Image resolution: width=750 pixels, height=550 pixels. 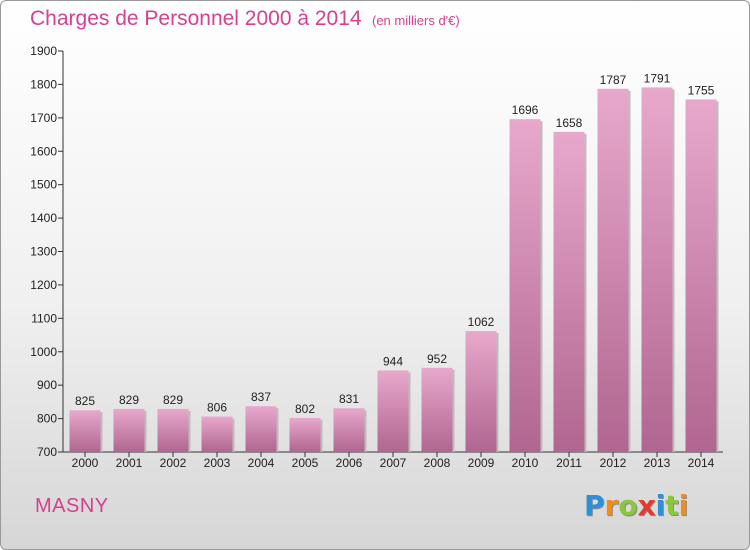 What do you see at coordinates (416, 20) in the screenshot?
I see `chart-subtitle: (en milliers d'€)` at bounding box center [416, 20].